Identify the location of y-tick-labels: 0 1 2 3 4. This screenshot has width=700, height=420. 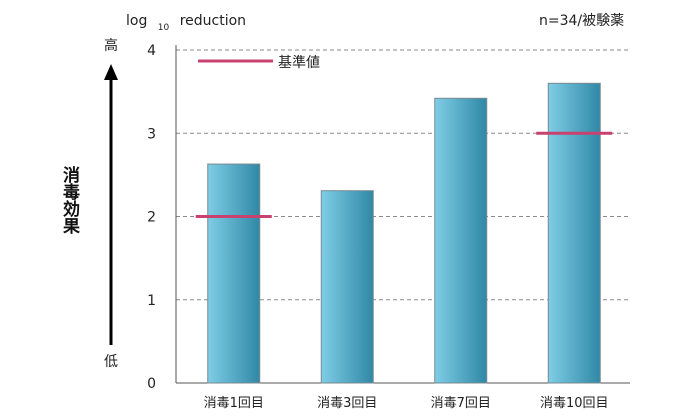
(151, 217).